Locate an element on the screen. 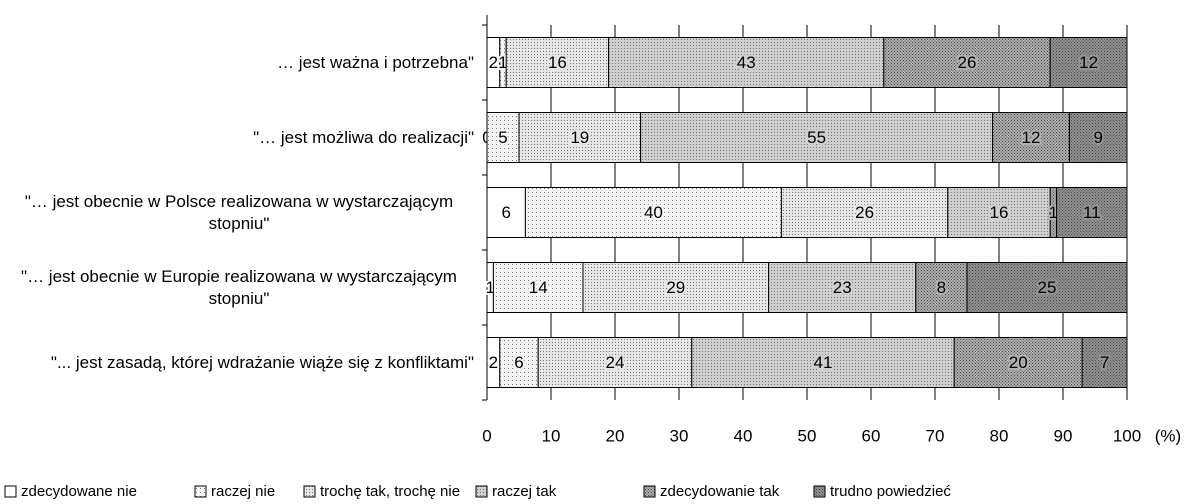  x-tick-label: 50 is located at coordinates (807, 435).